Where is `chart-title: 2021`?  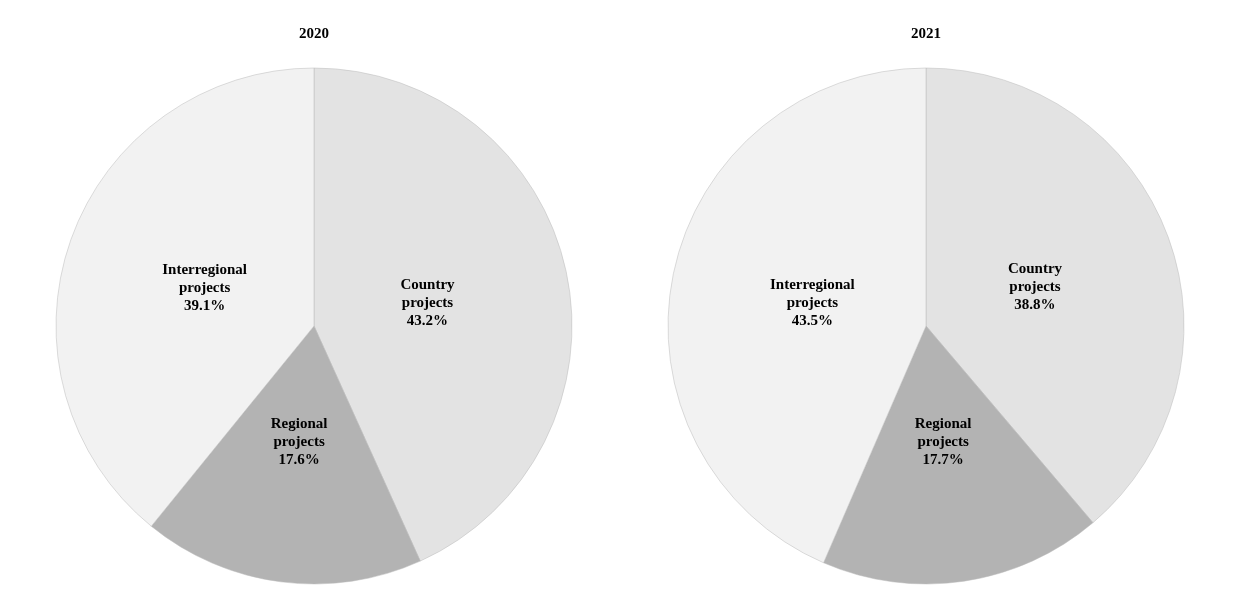 chart-title: 2021 is located at coordinates (926, 33).